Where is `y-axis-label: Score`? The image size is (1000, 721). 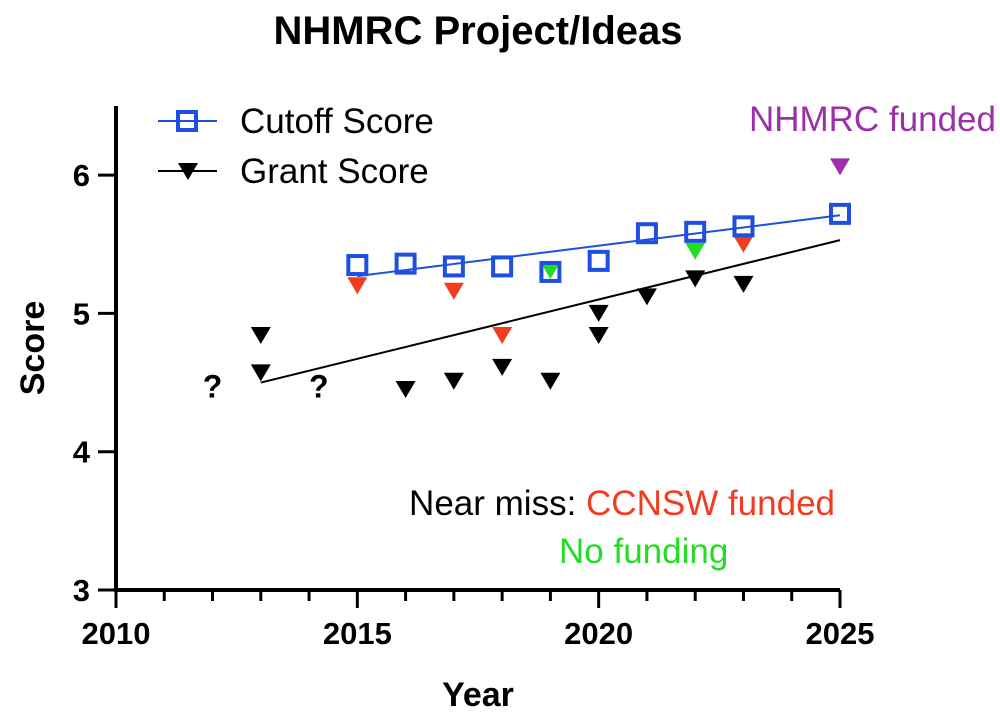 y-axis-label: Score is located at coordinates (33, 348).